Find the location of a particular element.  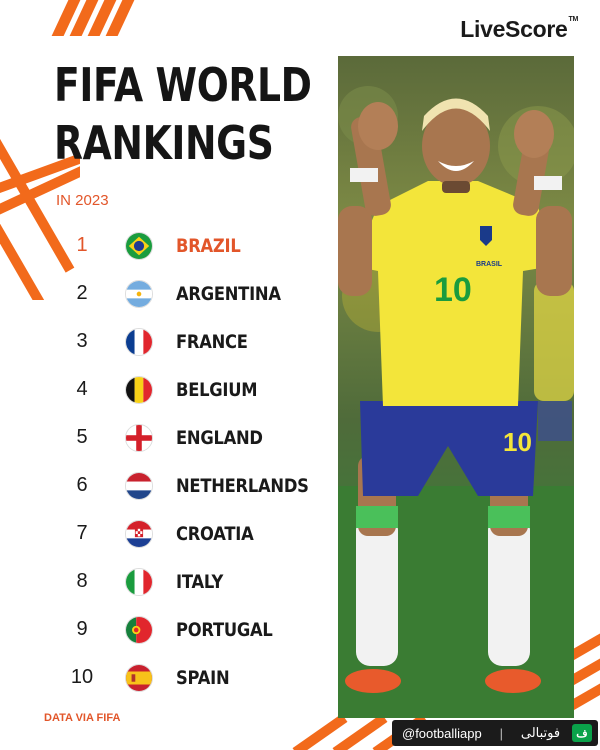

france-flag-icon is located at coordinates (139, 342).